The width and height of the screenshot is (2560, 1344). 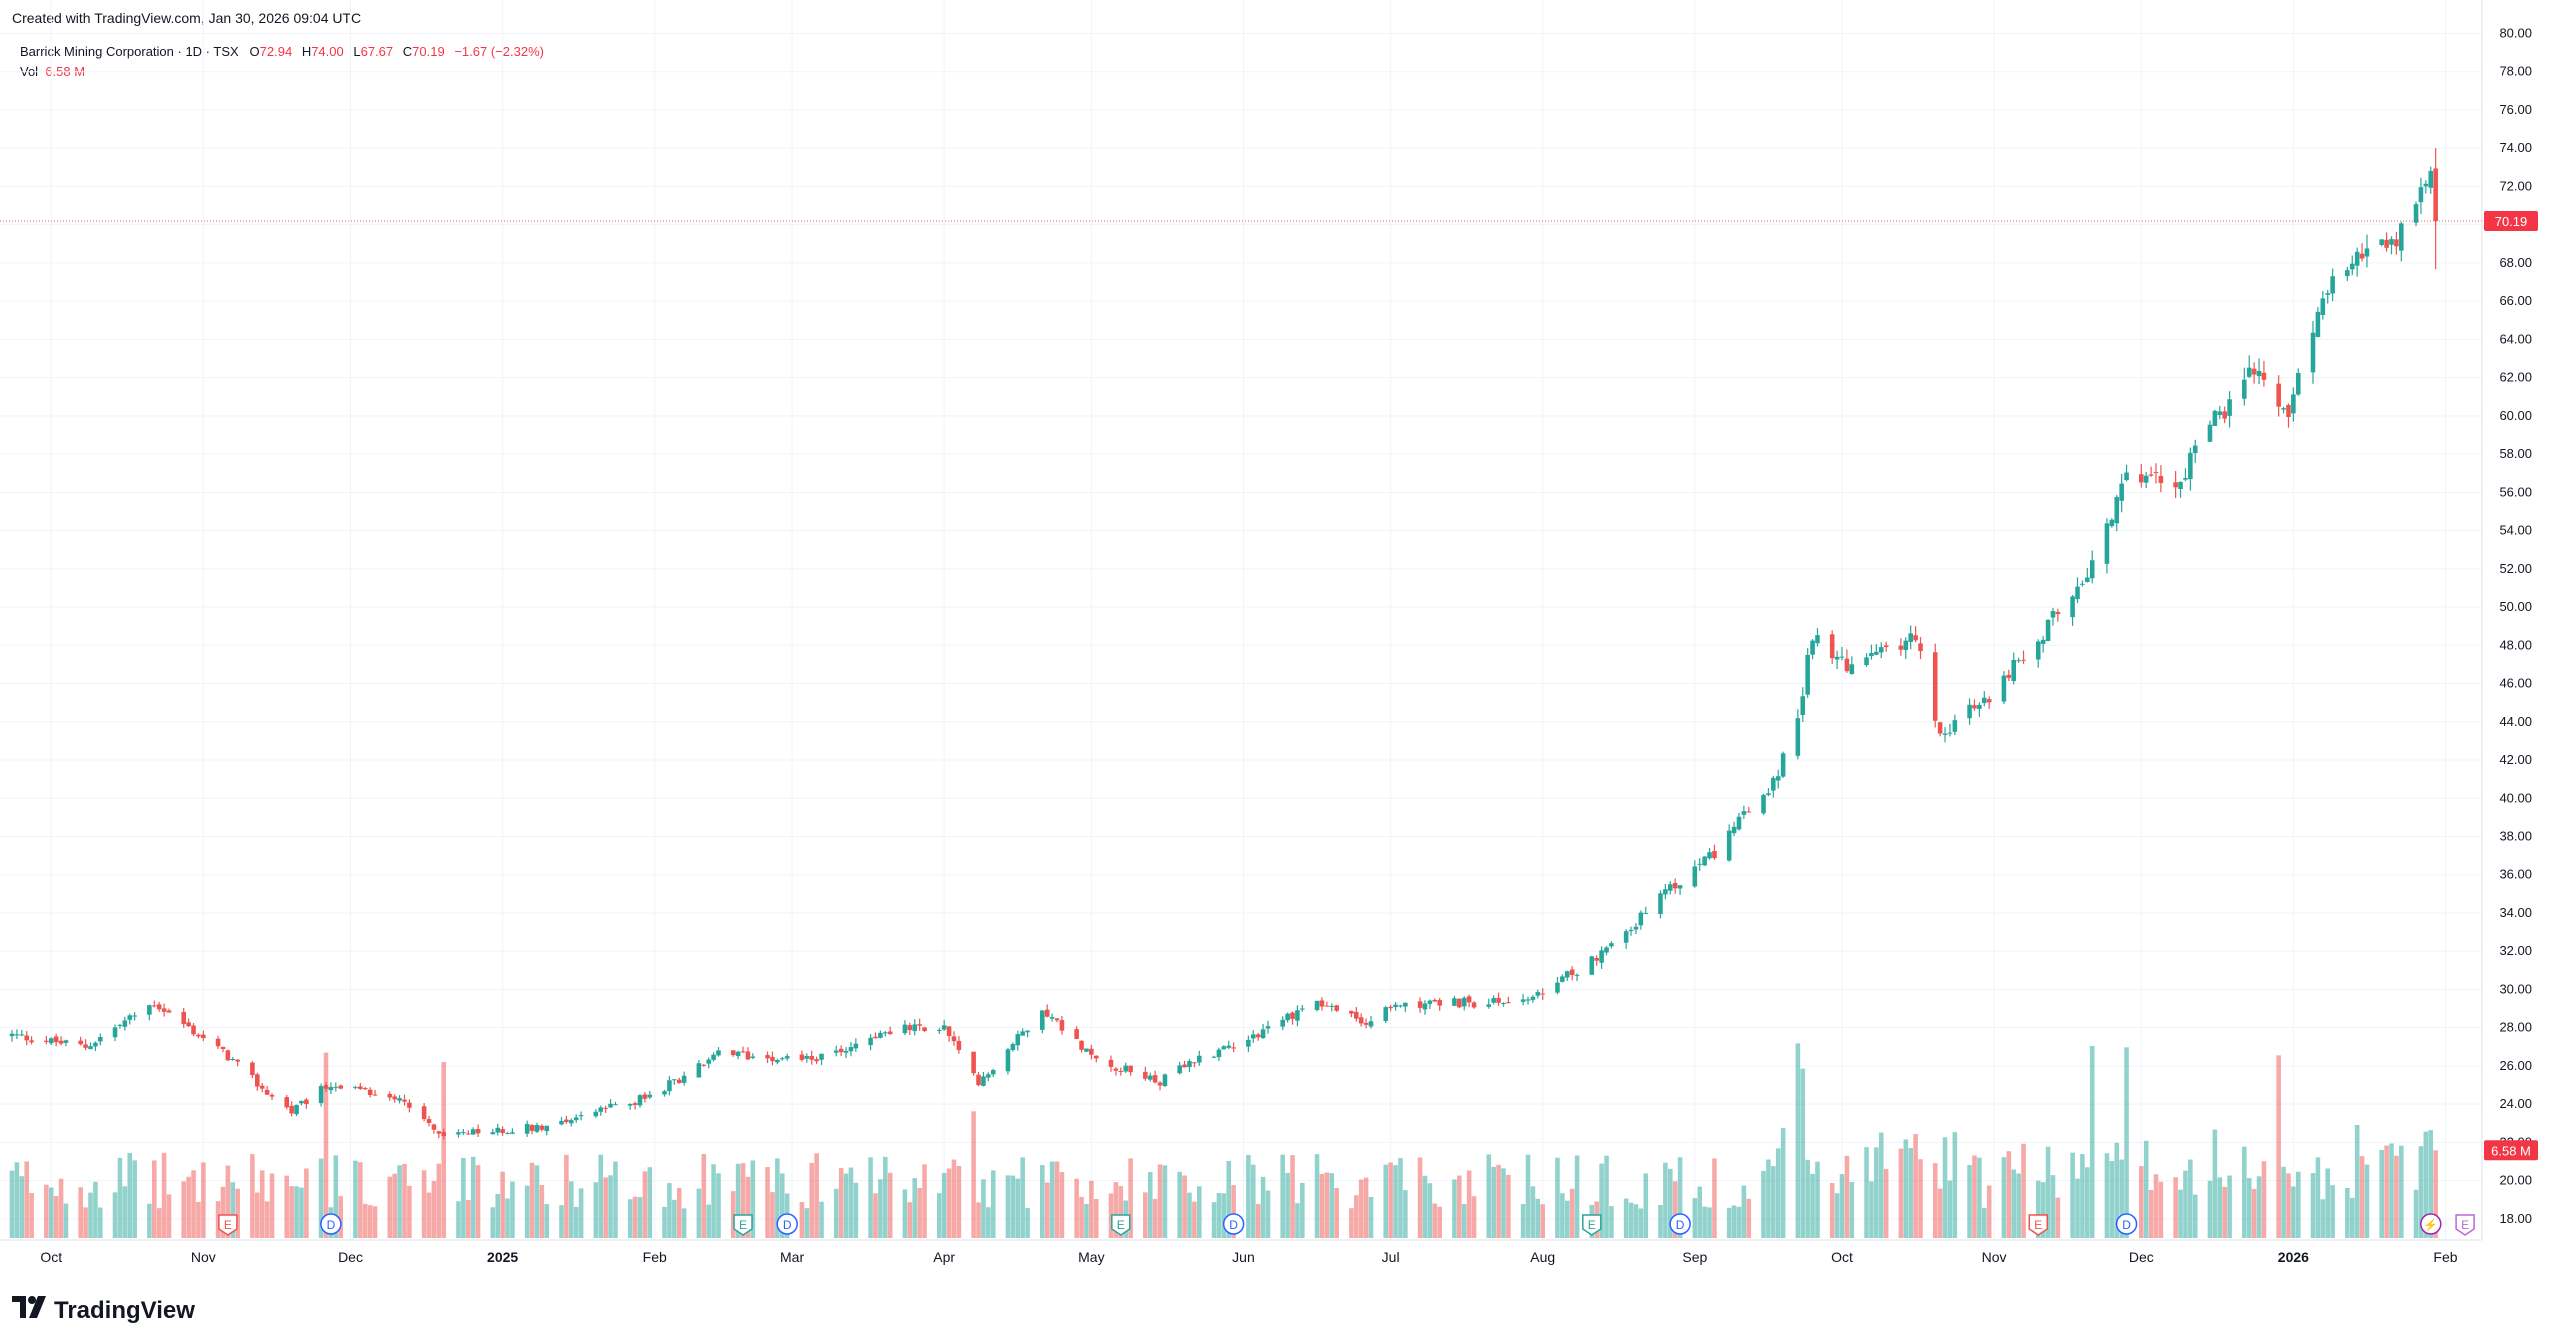 What do you see at coordinates (2515, 721) in the screenshot?
I see `y-tick-label: 44.00` at bounding box center [2515, 721].